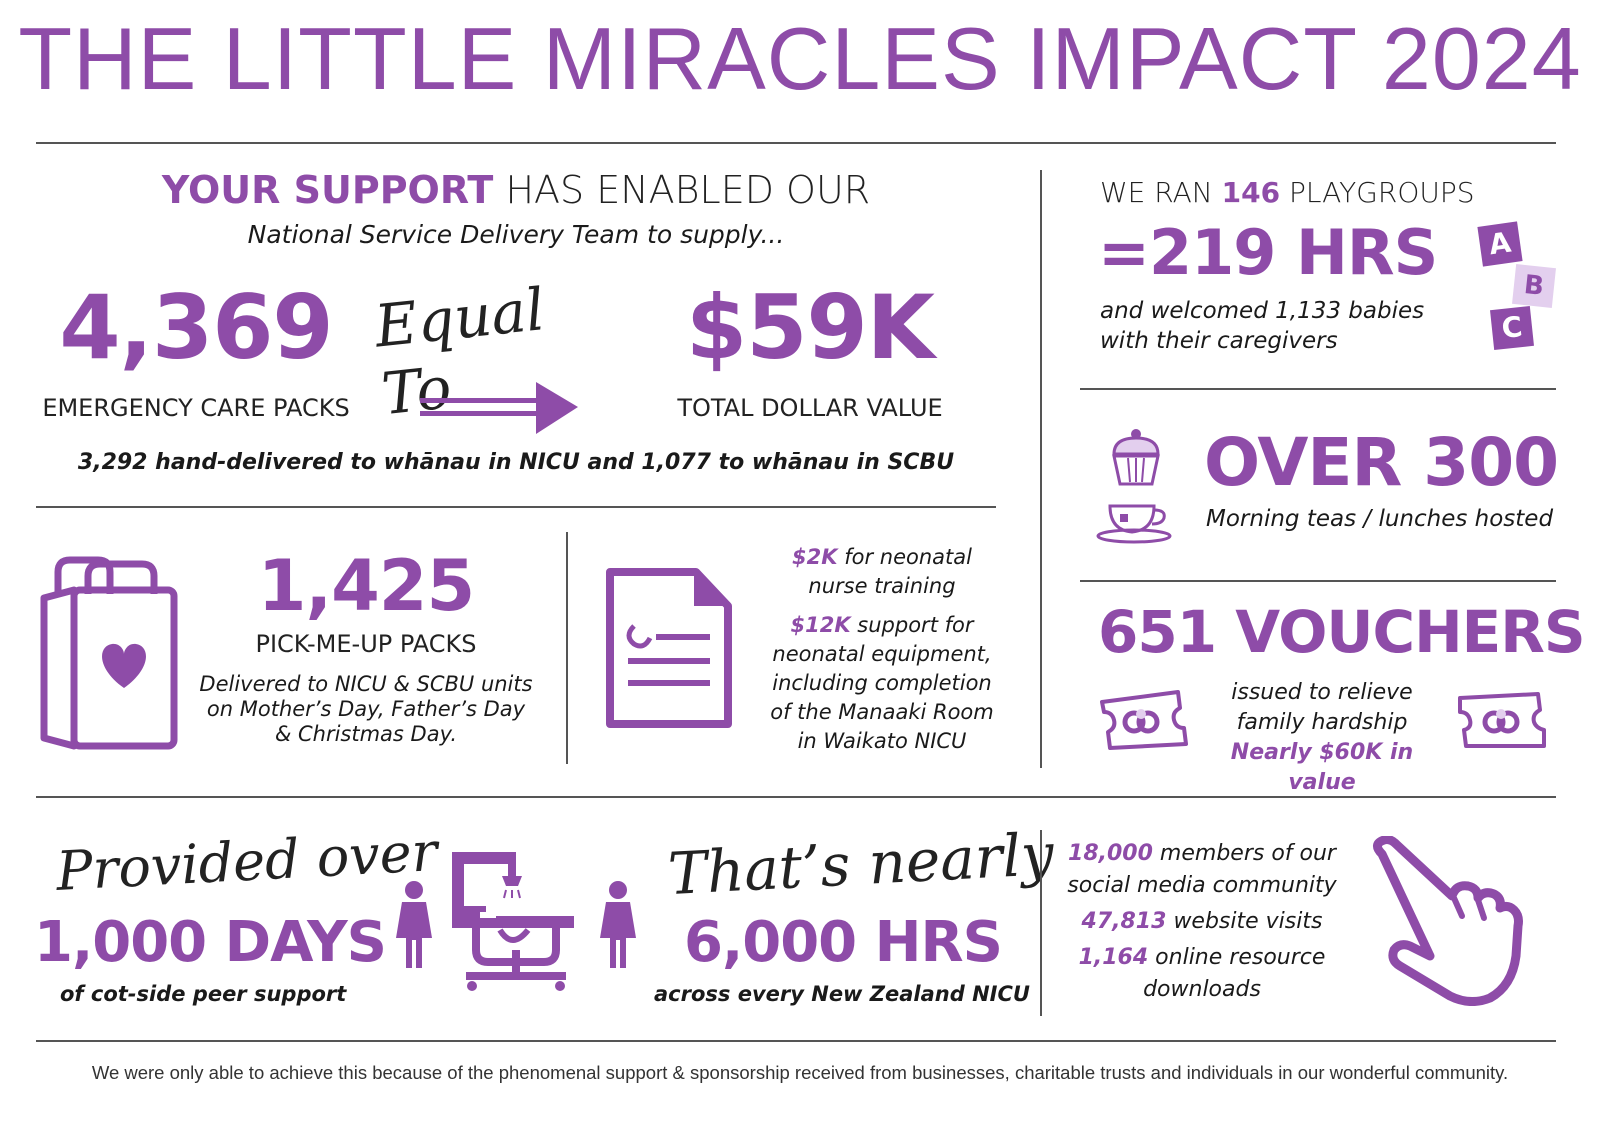 The image size is (1600, 1131). I want to click on vouchers-line: family hardship, so click(1322, 722).